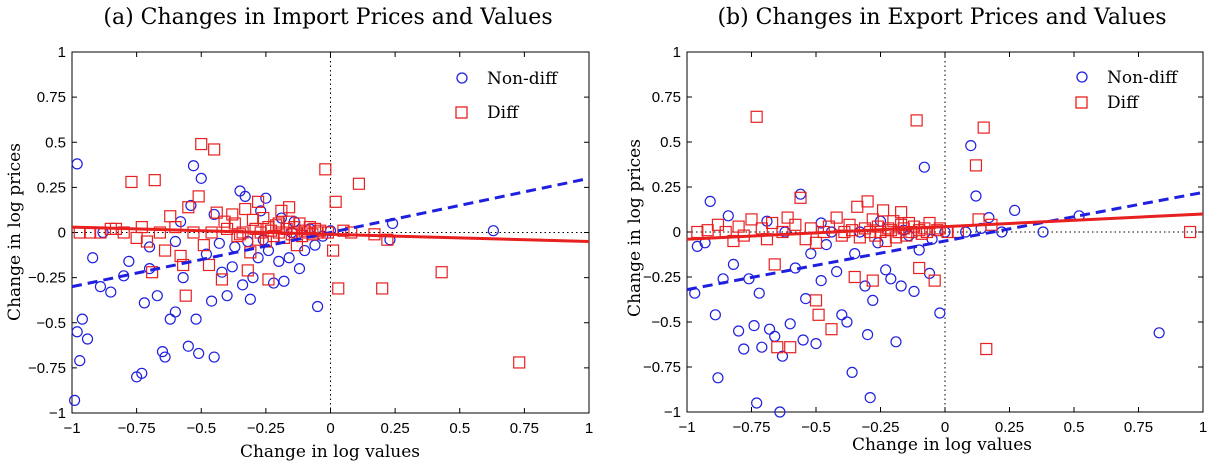 Image resolution: width=1207 pixels, height=465 pixels. Describe the element at coordinates (1081, 102) in the screenshot. I see `legend-marker-diff` at that location.